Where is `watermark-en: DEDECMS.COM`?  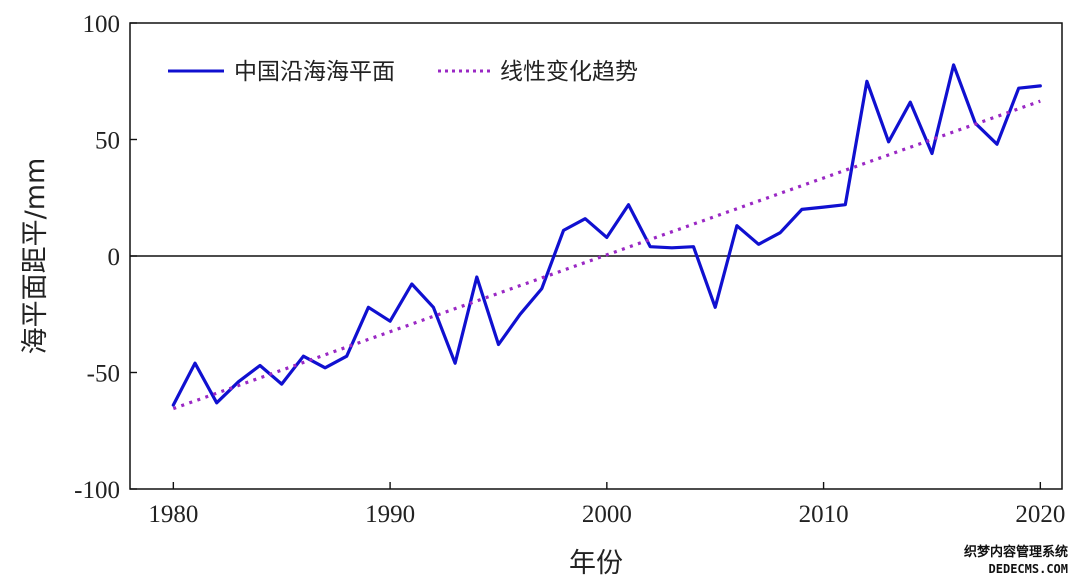 watermark-en: DEDECMS.COM is located at coordinates (1028, 569).